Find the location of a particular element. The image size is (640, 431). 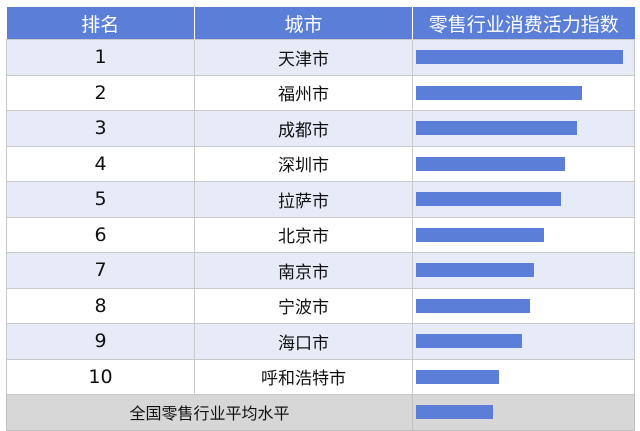

table-row: 5 拉萨市 is located at coordinates (320, 199).